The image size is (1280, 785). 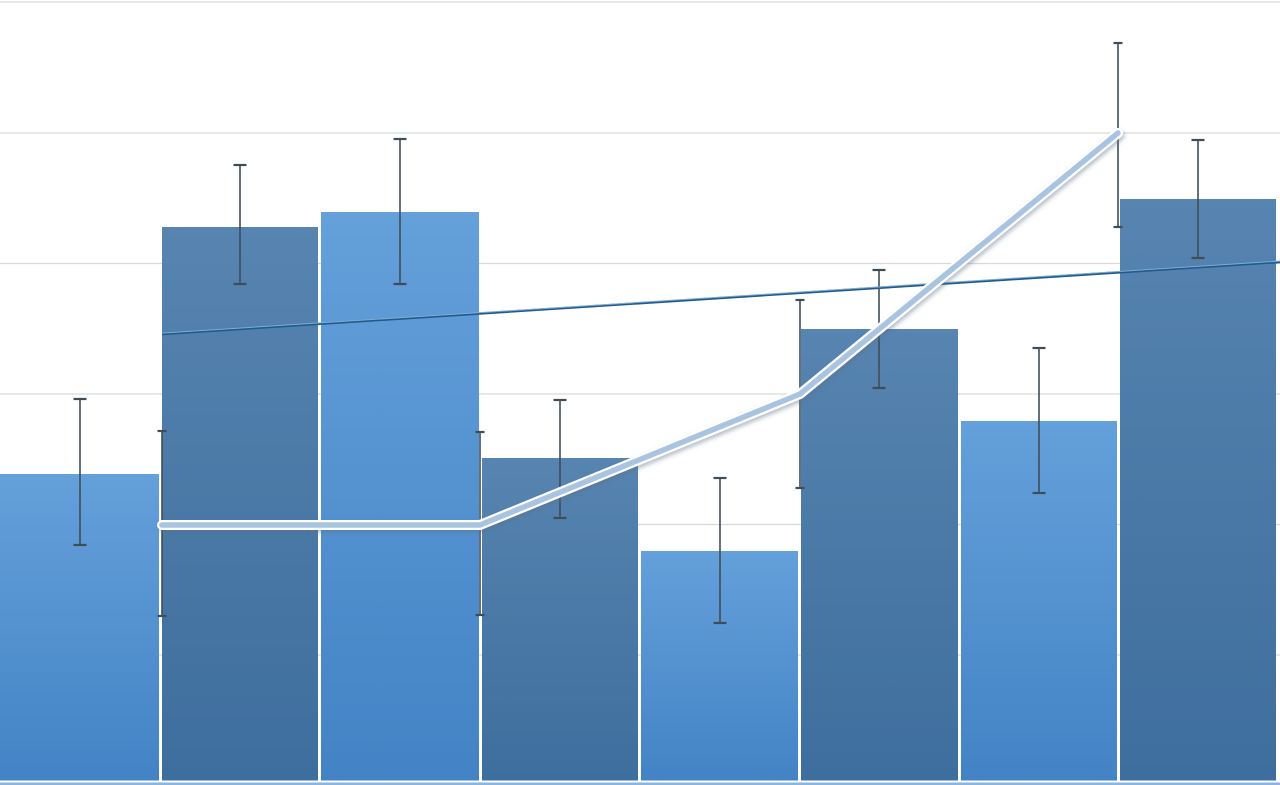 I want to click on baseline-highlight, so click(x=640, y=781).